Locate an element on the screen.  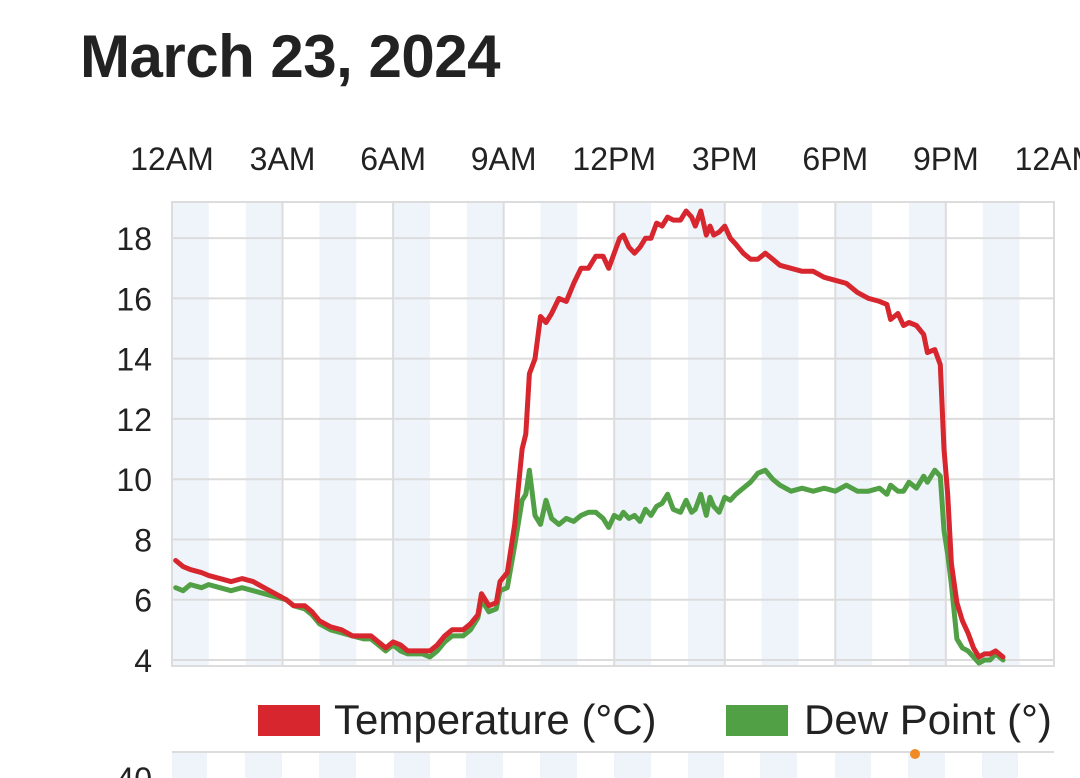
x-tick-label: 9PM is located at coordinates (946, 159).